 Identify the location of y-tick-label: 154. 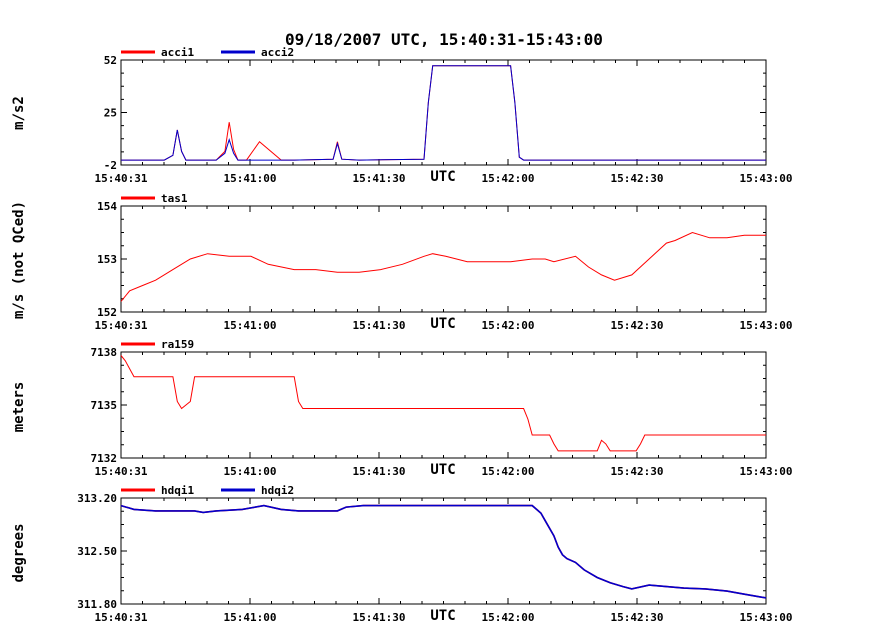
(107, 206).